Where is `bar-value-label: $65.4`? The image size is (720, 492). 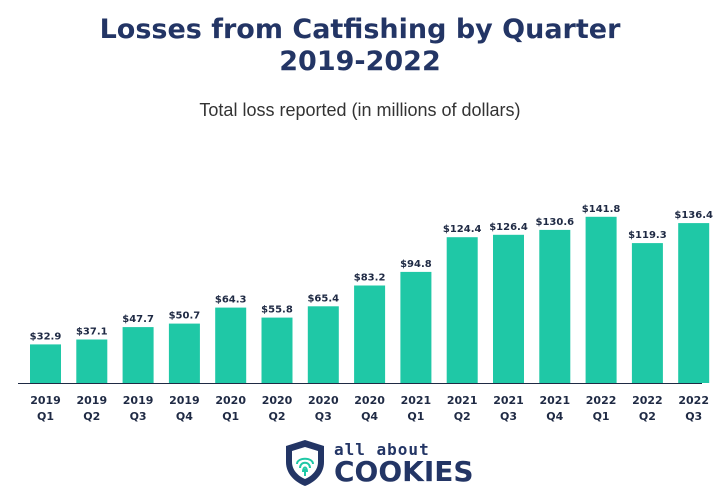
bar-value-label: $65.4 is located at coordinates (323, 298).